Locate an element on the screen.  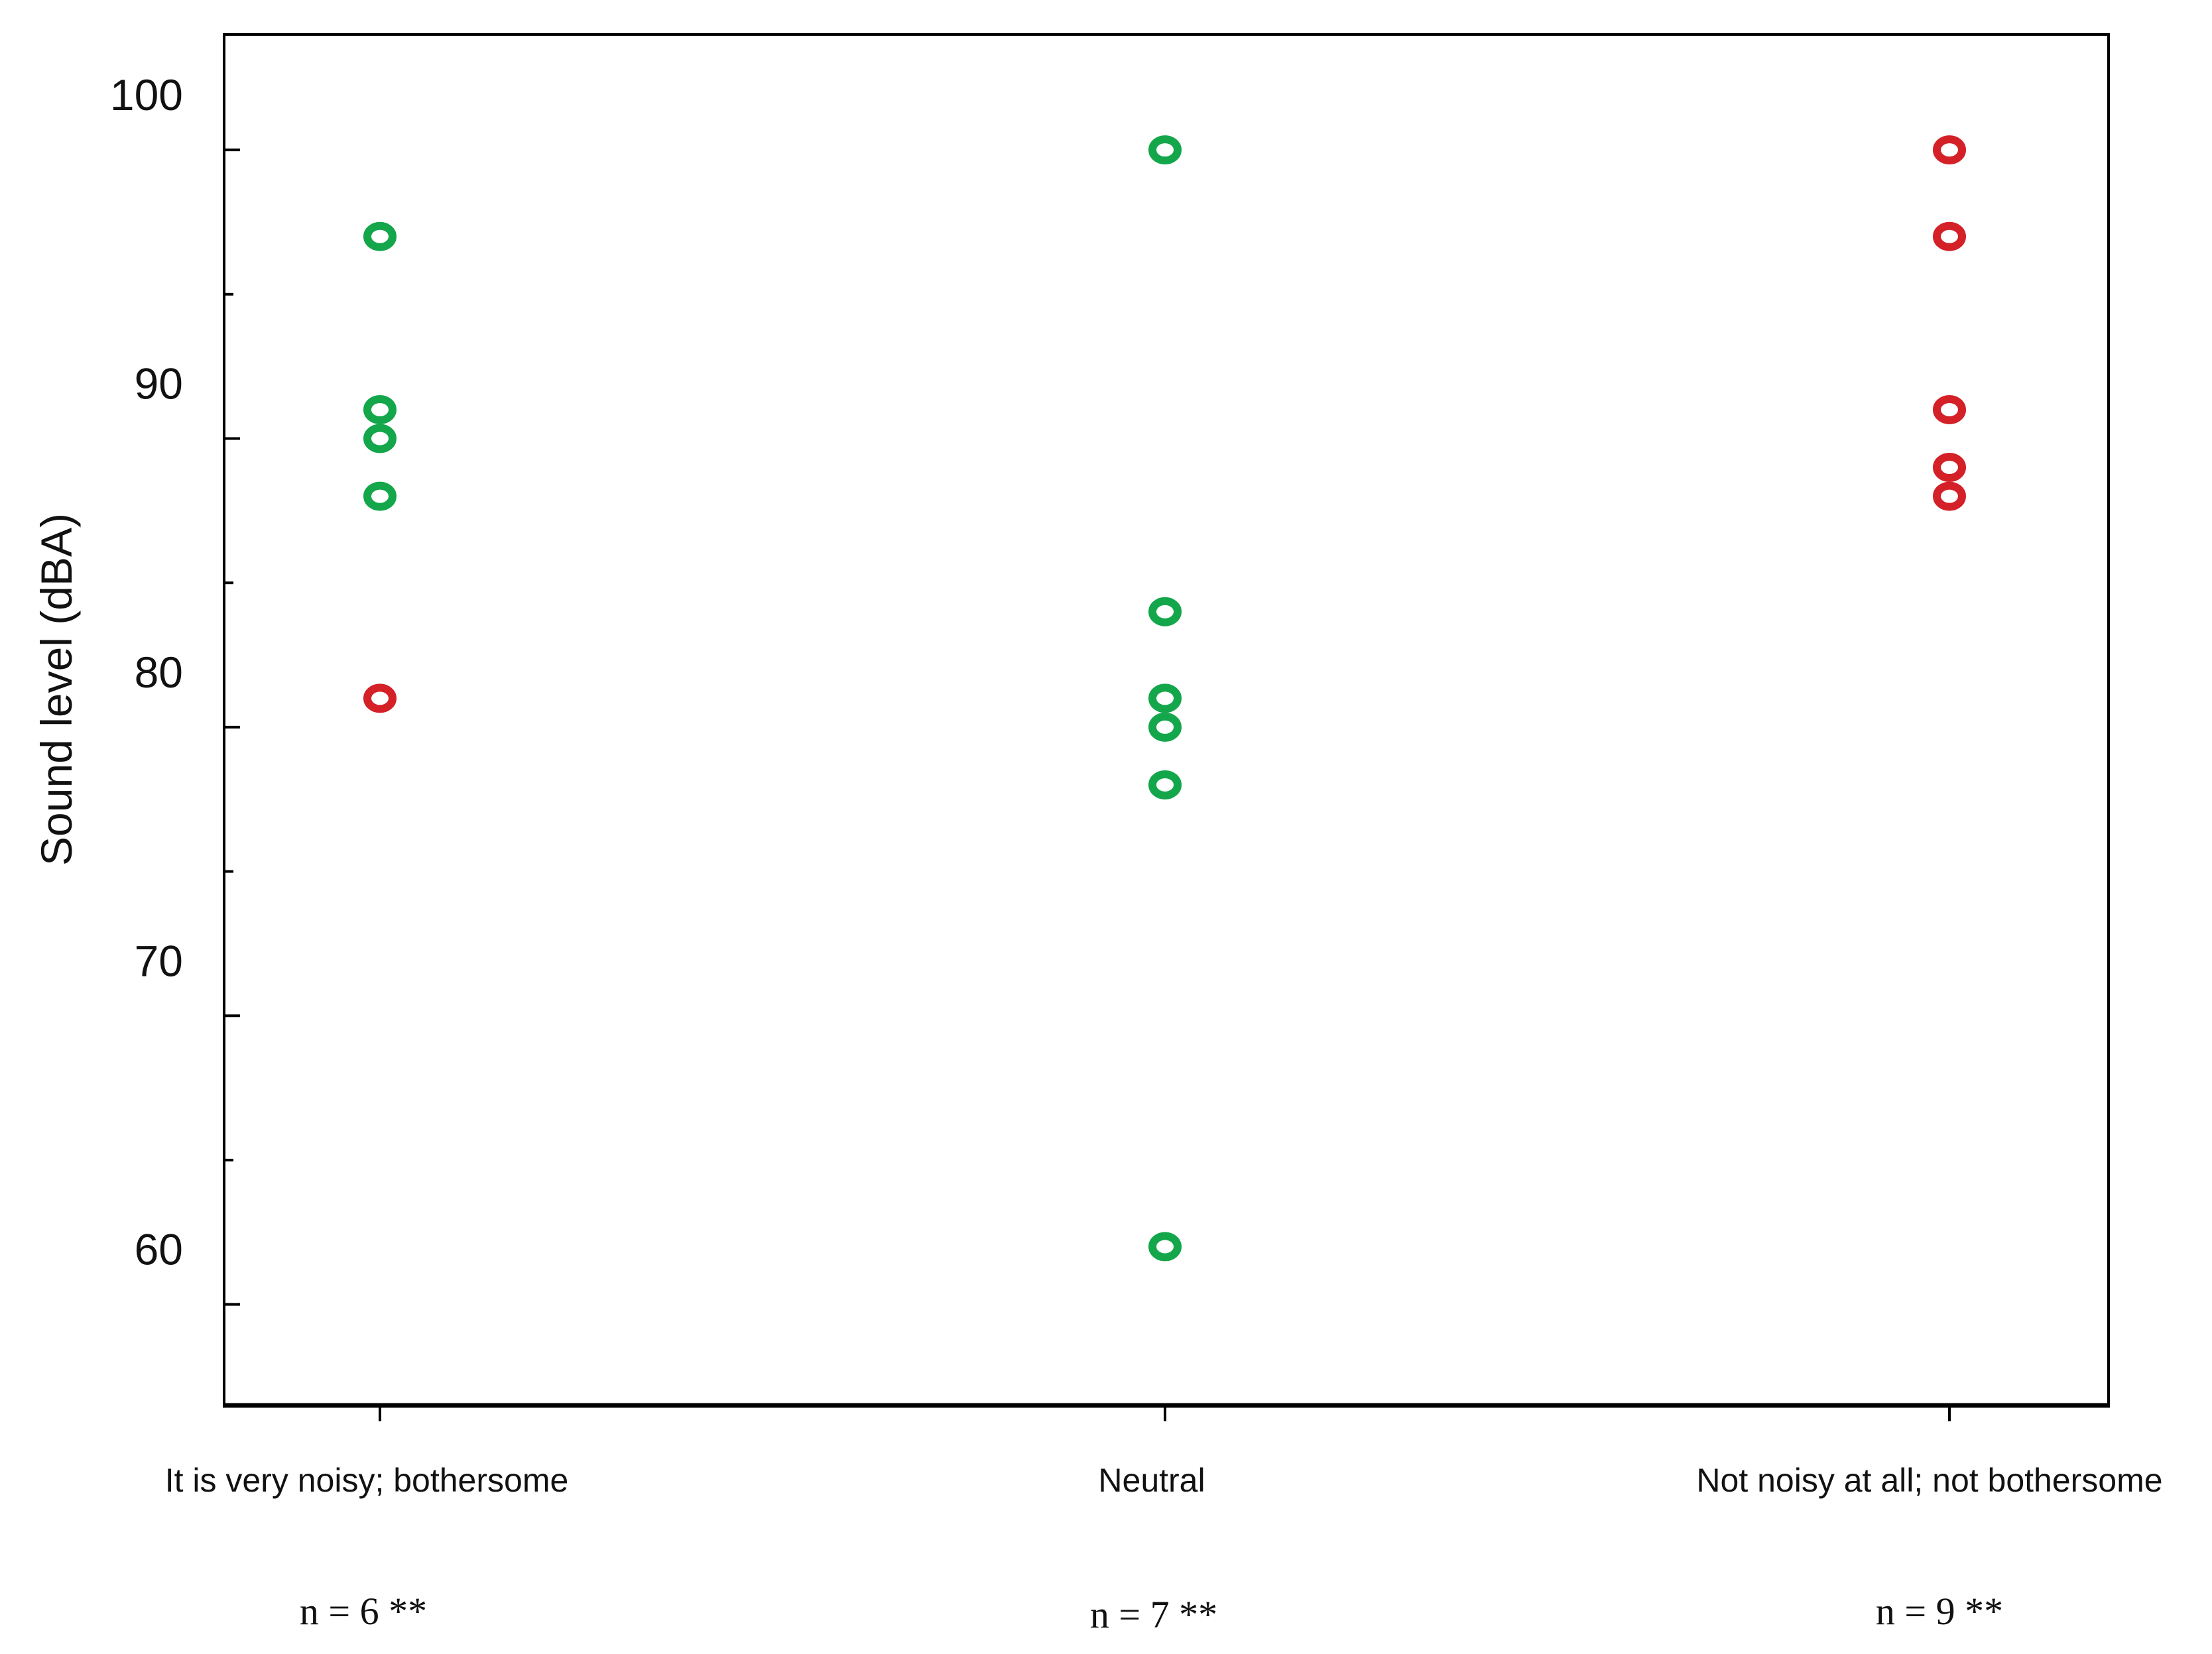
y-axis: 60 70 80 90 100 is located at coordinates (175, 688).